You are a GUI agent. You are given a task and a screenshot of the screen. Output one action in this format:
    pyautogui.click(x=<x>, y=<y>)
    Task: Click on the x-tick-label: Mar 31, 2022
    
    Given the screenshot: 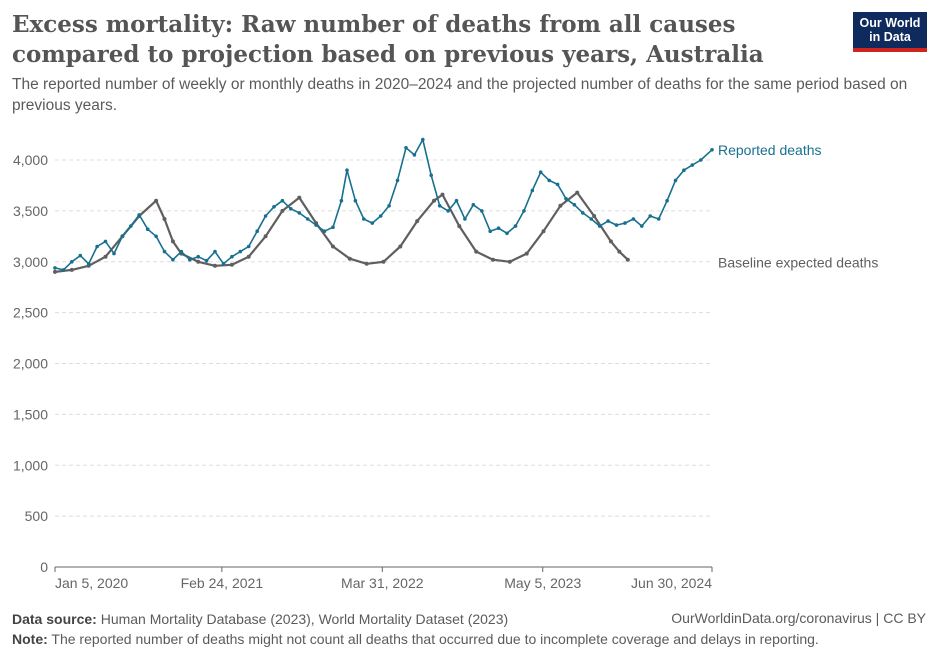 What is the action you would take?
    pyautogui.click(x=382, y=583)
    